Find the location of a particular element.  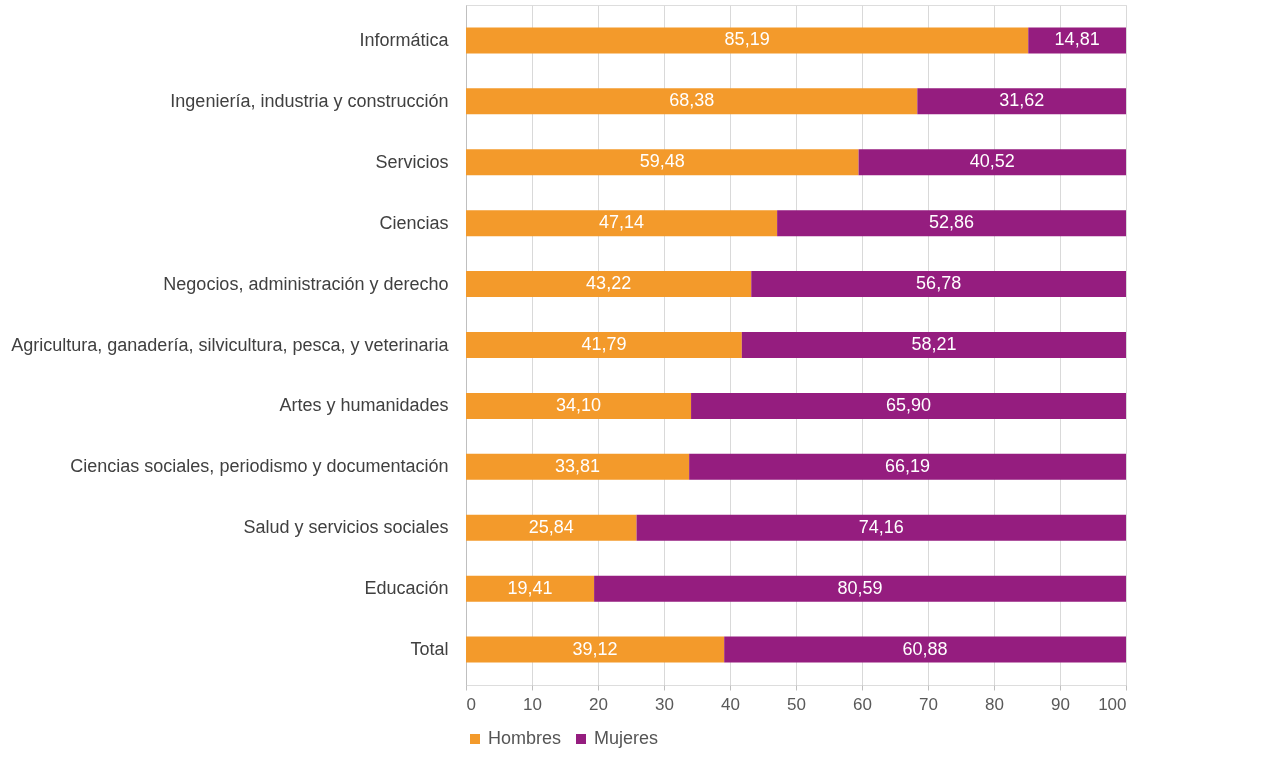

data-label: 80,59 is located at coordinates (860, 587).